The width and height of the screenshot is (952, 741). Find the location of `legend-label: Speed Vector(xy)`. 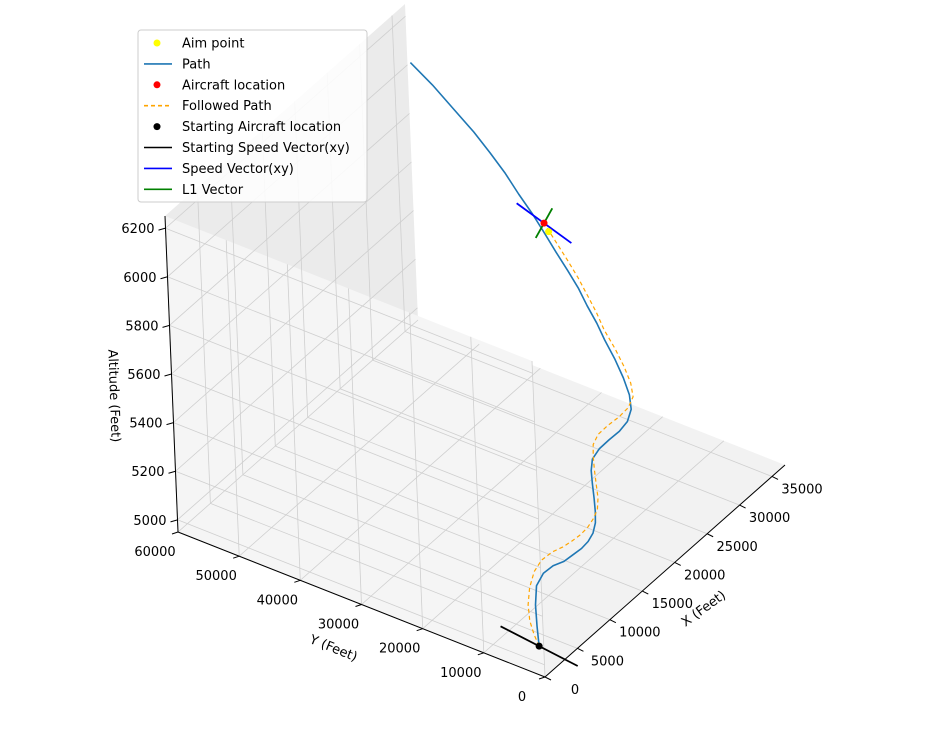

legend-label: Speed Vector(xy) is located at coordinates (238, 169).